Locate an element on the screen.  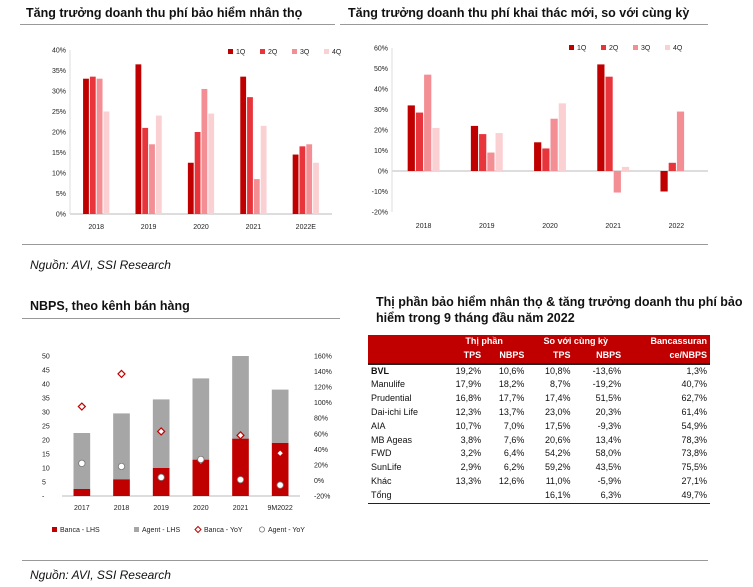
bar-agent is located at coordinates (121, 446).